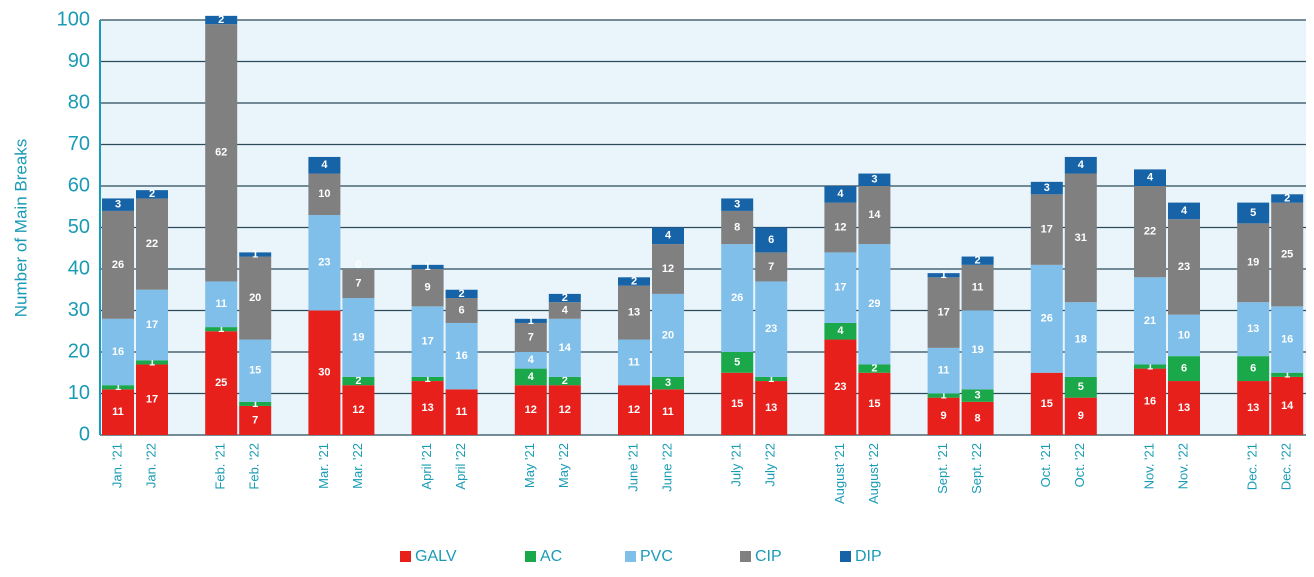  Describe the element at coordinates (530, 556) in the screenshot. I see `legend-swatch` at that location.